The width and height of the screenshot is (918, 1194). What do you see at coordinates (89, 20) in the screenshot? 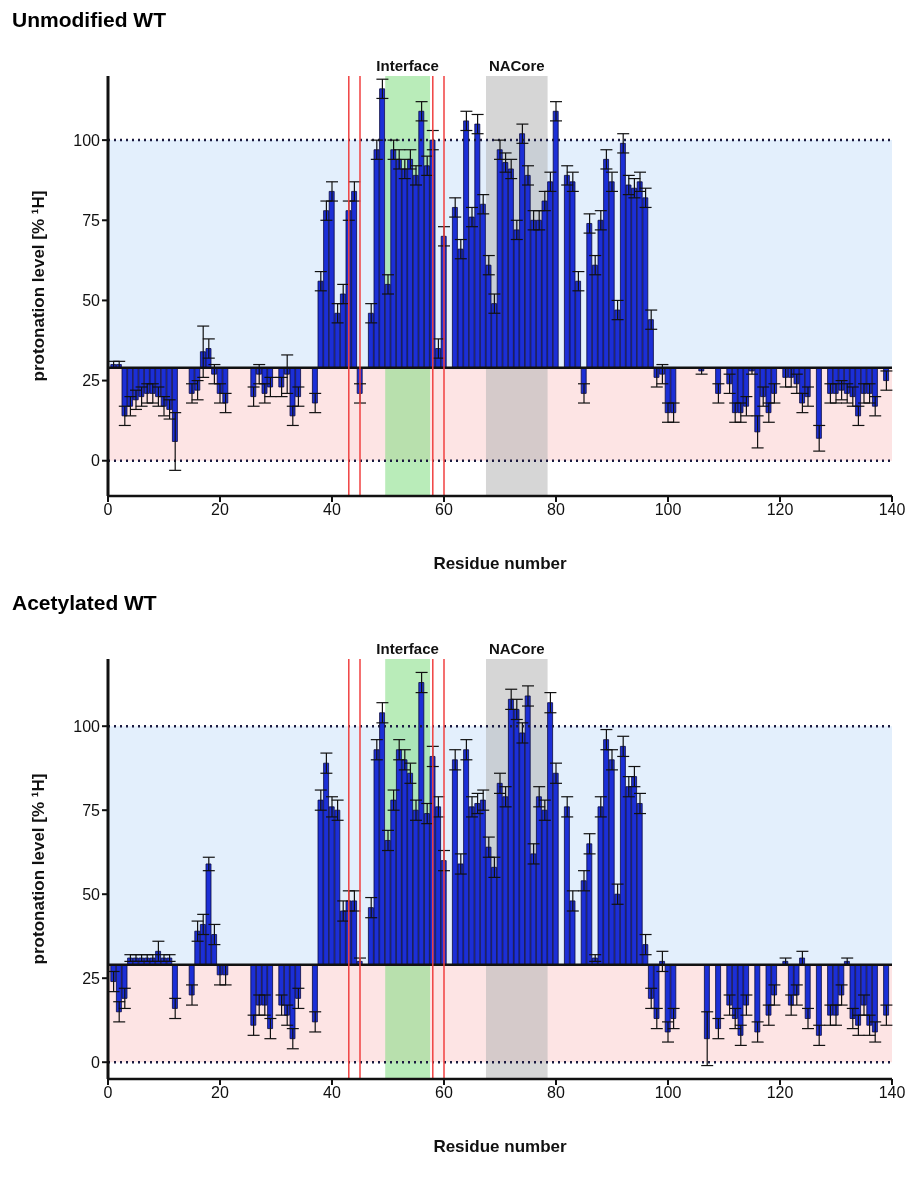
I see `chart-title: Unmodified WT` at bounding box center [89, 20].